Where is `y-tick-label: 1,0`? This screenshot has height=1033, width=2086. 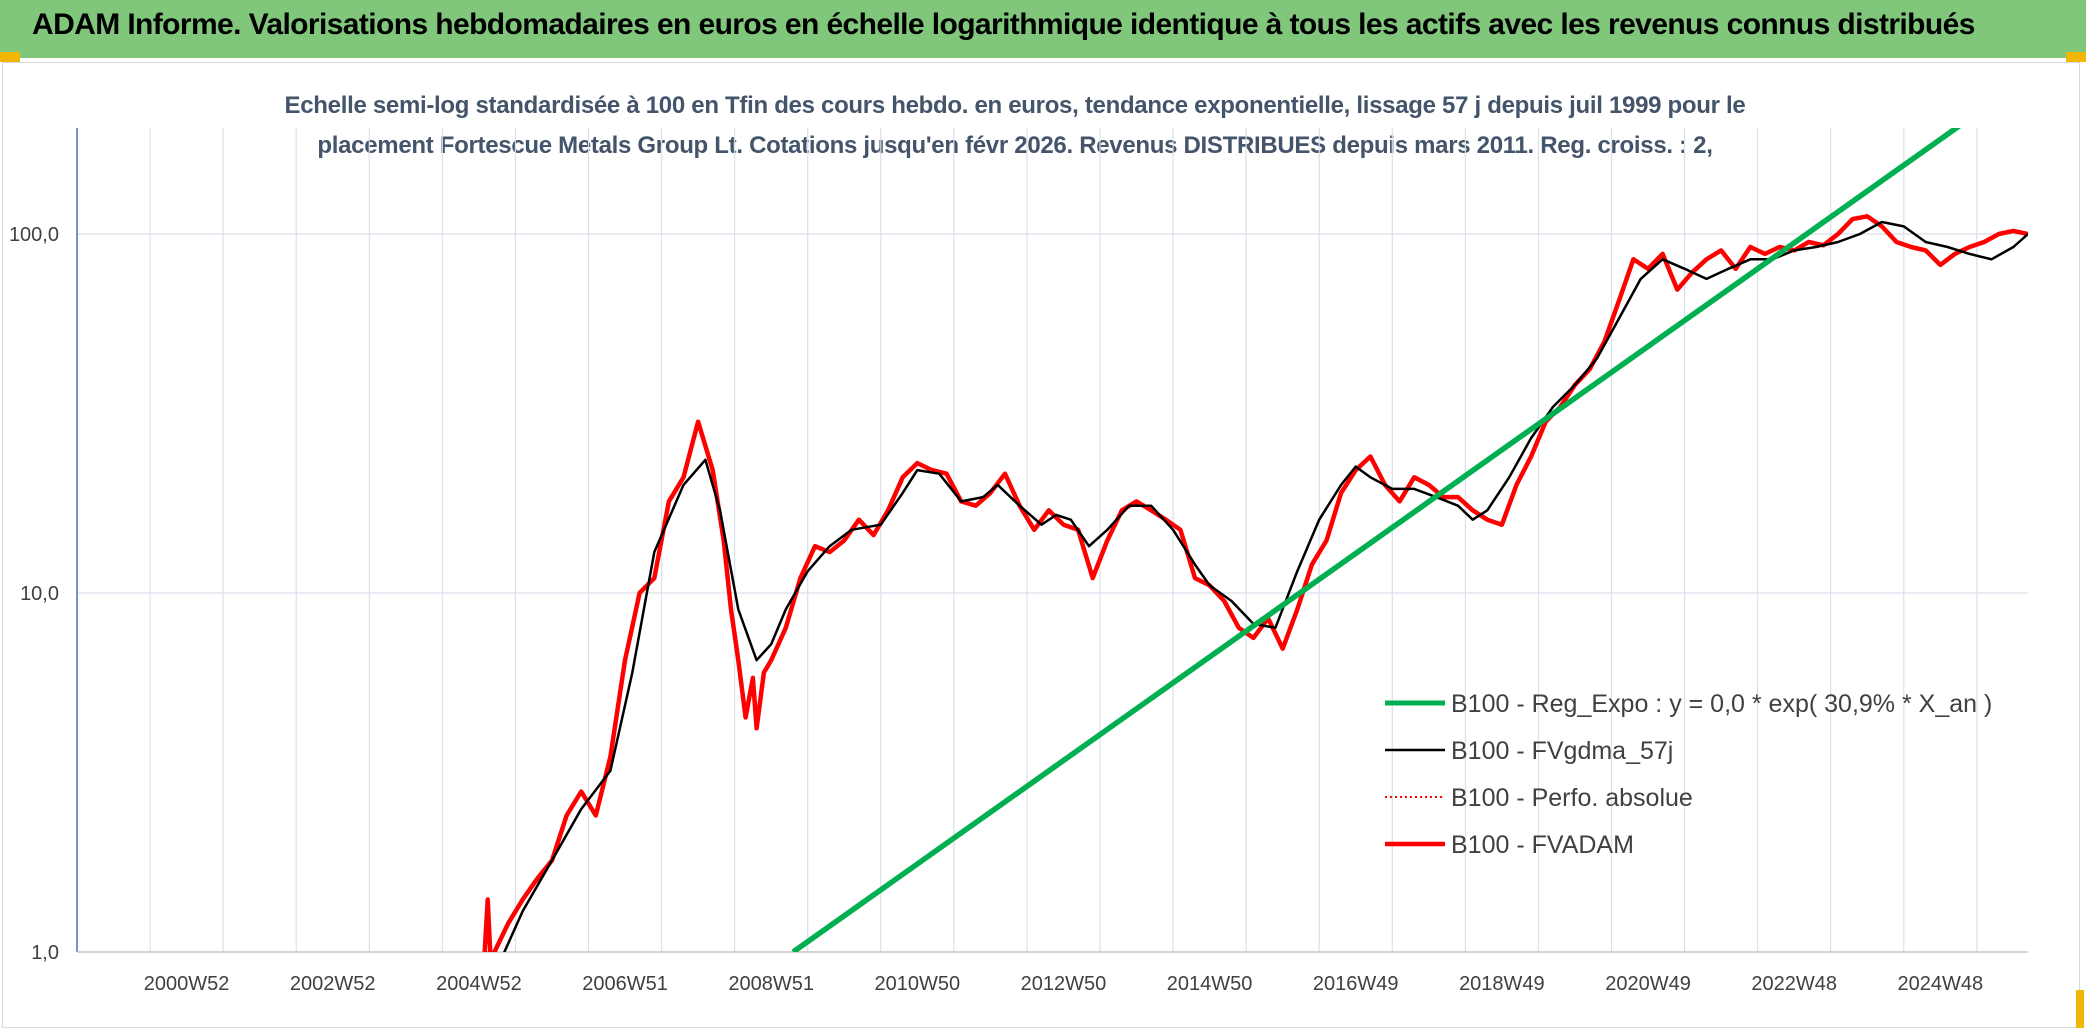 y-tick-label: 1,0 is located at coordinates (45, 953).